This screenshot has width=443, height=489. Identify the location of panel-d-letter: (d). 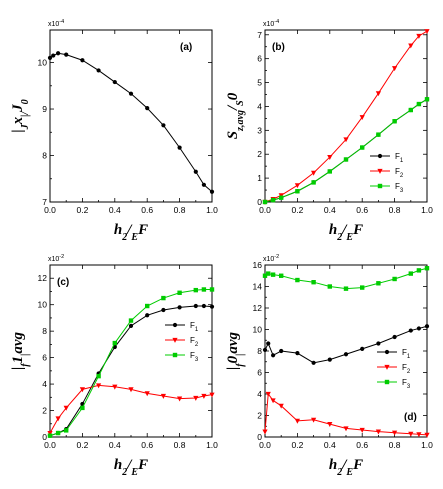
(410, 417).